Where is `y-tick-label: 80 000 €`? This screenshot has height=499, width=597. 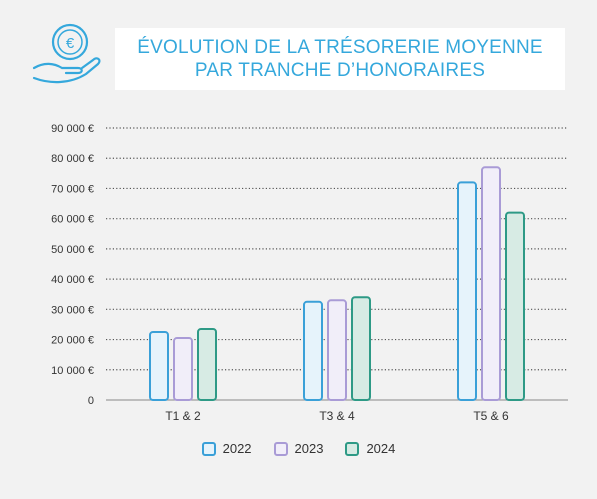
y-tick-label: 80 000 € is located at coordinates (72, 159).